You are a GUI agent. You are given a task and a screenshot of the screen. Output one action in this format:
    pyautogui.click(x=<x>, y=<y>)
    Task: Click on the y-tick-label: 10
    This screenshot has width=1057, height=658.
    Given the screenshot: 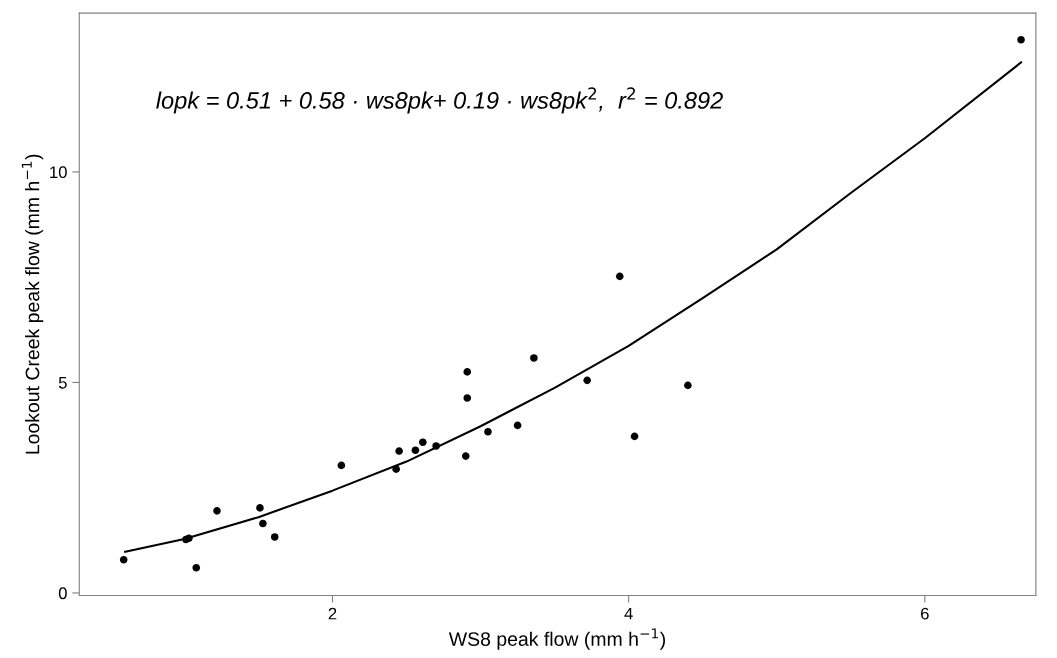 What is the action you would take?
    pyautogui.click(x=58, y=172)
    